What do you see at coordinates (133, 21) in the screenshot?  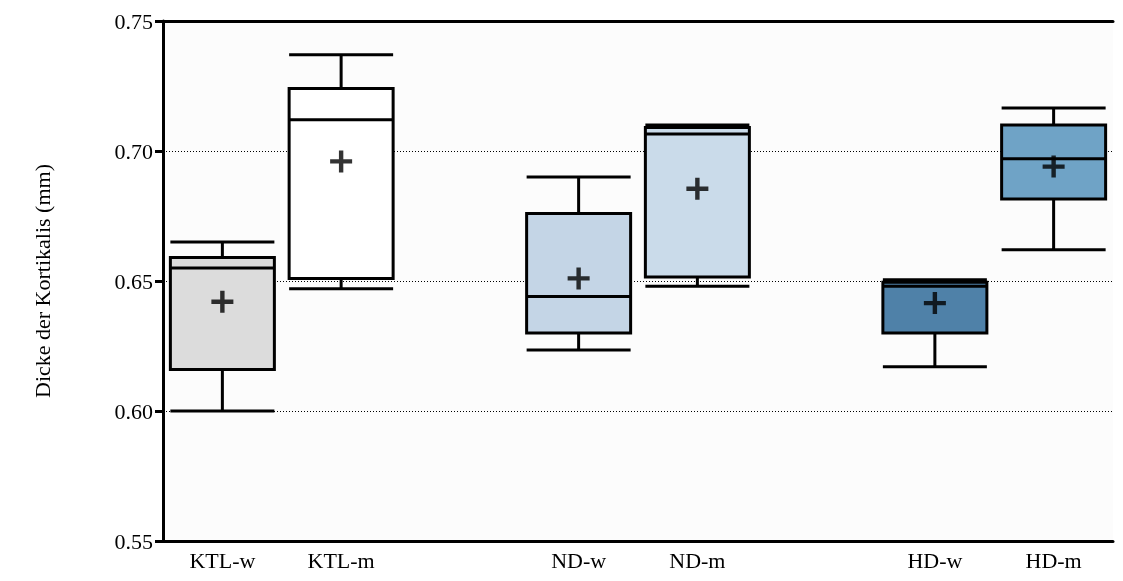 I see `y-tick-label: 0.75` at bounding box center [133, 21].